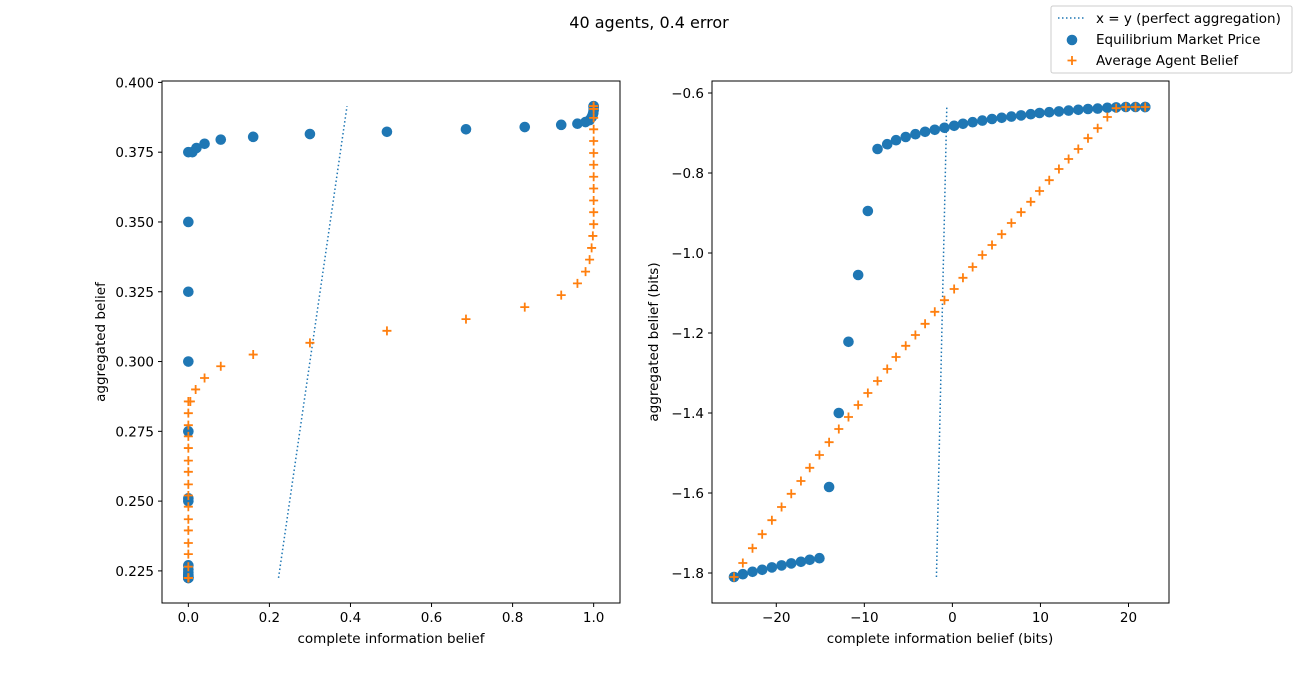  Describe the element at coordinates (431, 618) in the screenshot. I see `left-xtick-label: 0.6` at that location.